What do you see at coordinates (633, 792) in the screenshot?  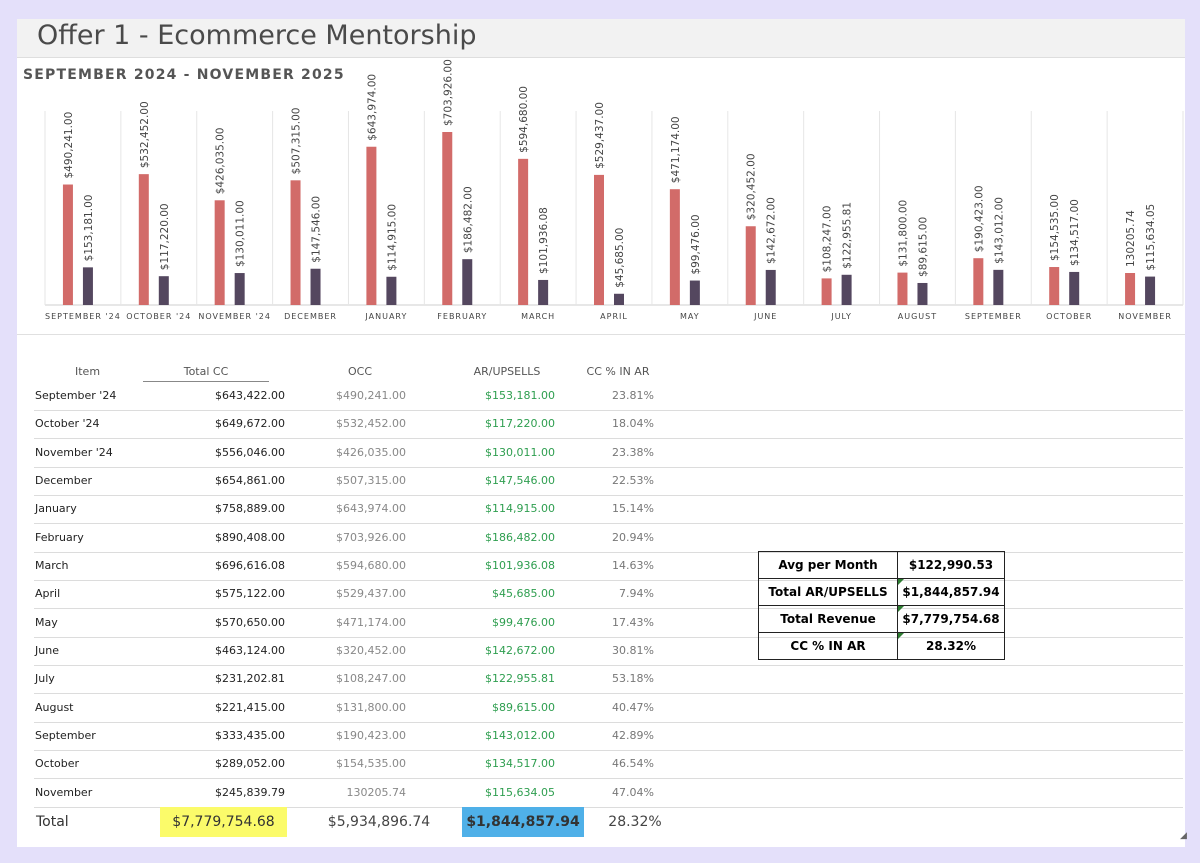 I see `row-cc-pct: 47.04%` at bounding box center [633, 792].